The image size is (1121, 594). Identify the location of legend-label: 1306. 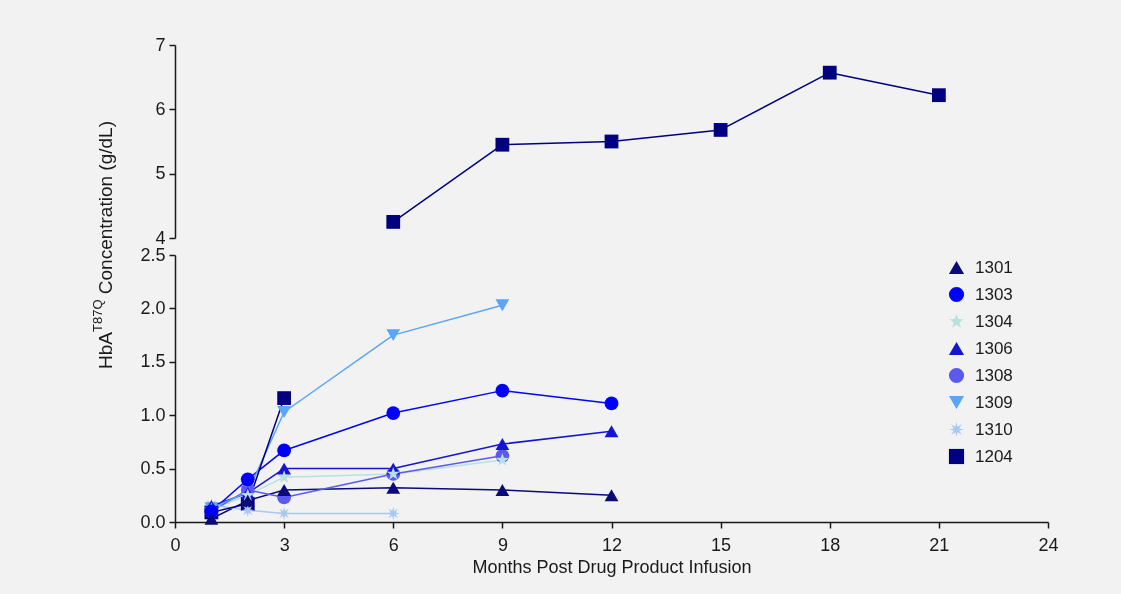
(994, 348).